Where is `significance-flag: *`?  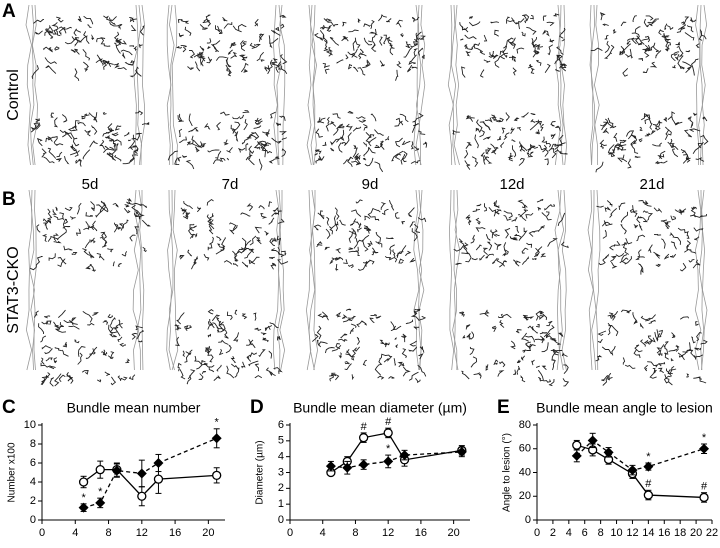
significance-flag: * is located at coordinates (704, 438).